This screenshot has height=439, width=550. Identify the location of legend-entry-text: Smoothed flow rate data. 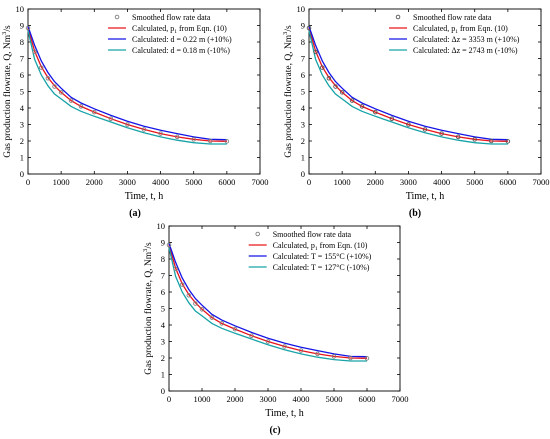
(171, 17).